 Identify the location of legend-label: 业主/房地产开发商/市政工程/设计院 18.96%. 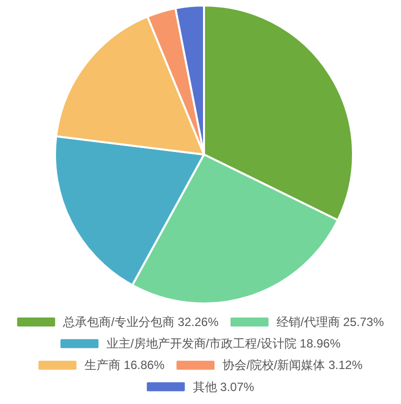
(223, 343).